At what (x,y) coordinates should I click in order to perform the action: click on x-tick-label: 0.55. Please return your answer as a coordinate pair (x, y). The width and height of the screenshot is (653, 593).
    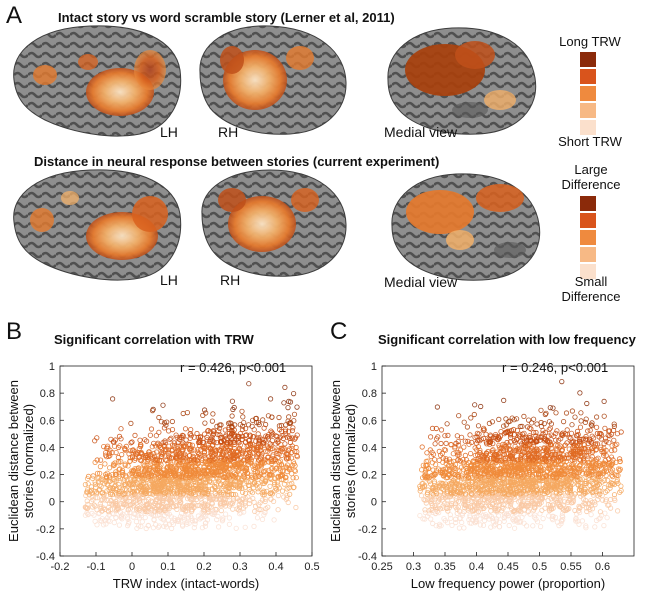
    Looking at the image, I should click on (570, 567).